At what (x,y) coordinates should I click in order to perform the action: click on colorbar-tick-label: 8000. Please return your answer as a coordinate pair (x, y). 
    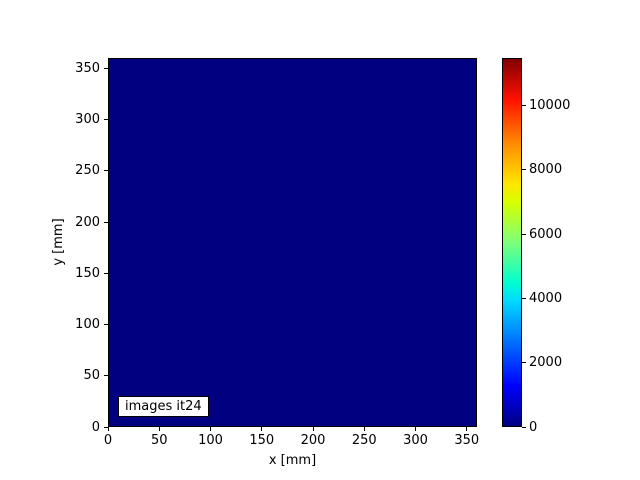
    Looking at the image, I should click on (546, 170).